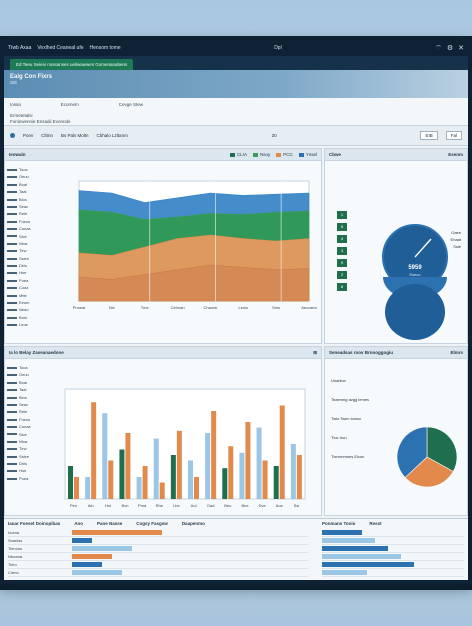 The image size is (472, 626). Describe the element at coordinates (26, 325) in the screenshot. I see `row-label: Leoe` at that location.